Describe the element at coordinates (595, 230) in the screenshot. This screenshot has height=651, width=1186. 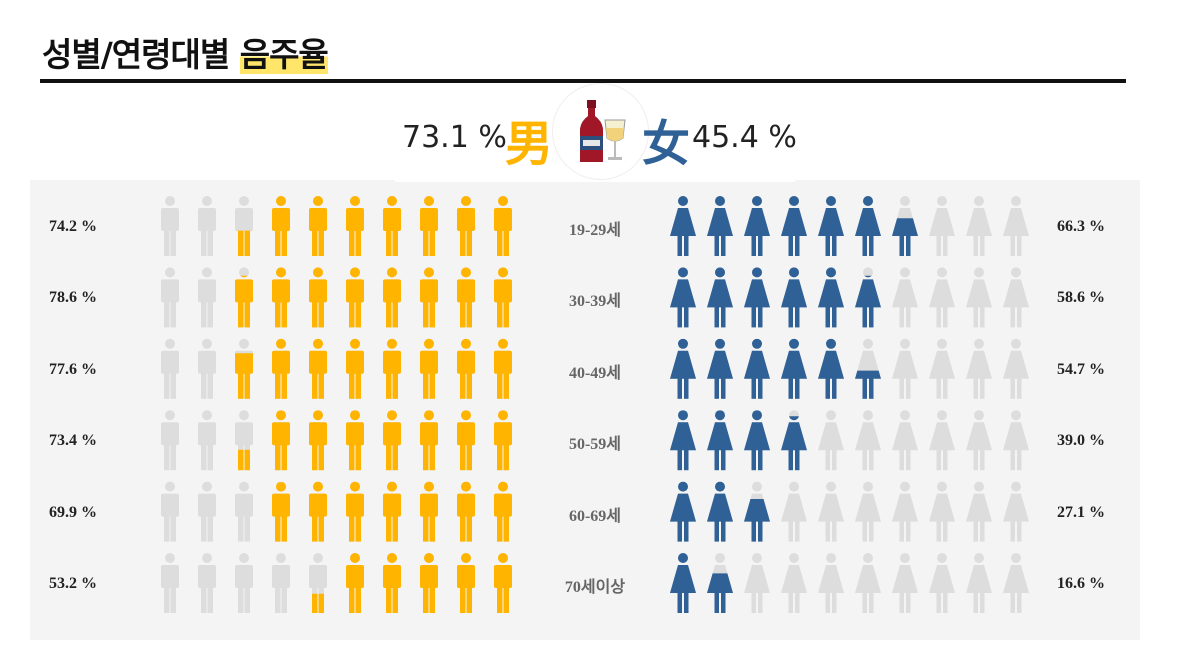
I see `age-group-label: 19-29세` at that location.